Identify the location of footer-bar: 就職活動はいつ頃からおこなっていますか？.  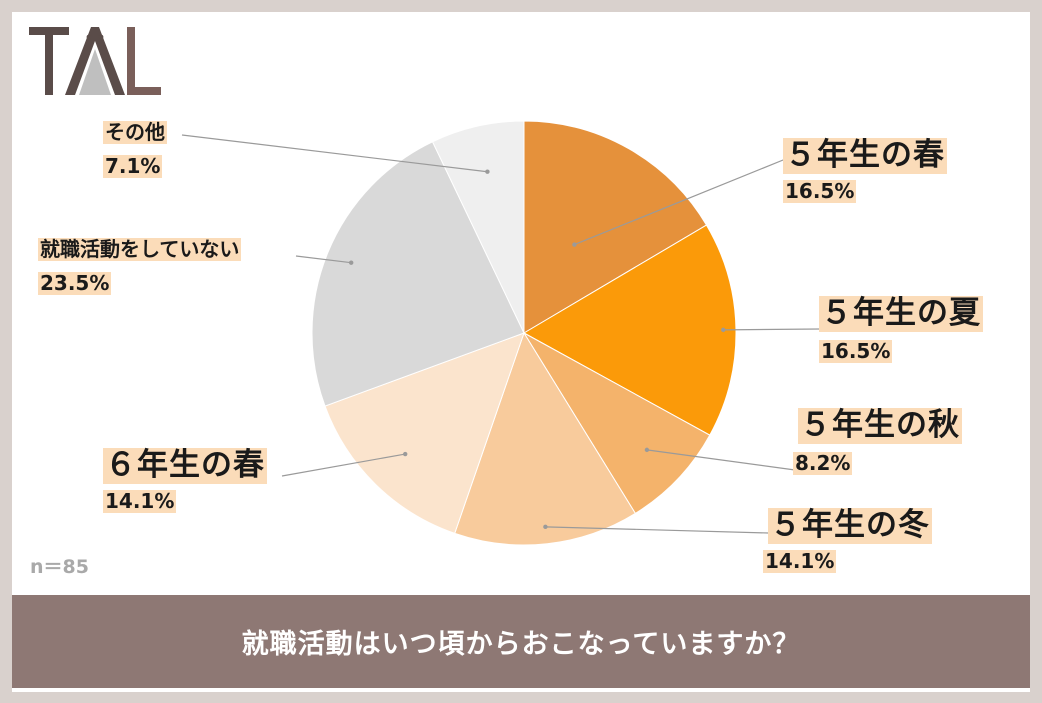
(521, 641).